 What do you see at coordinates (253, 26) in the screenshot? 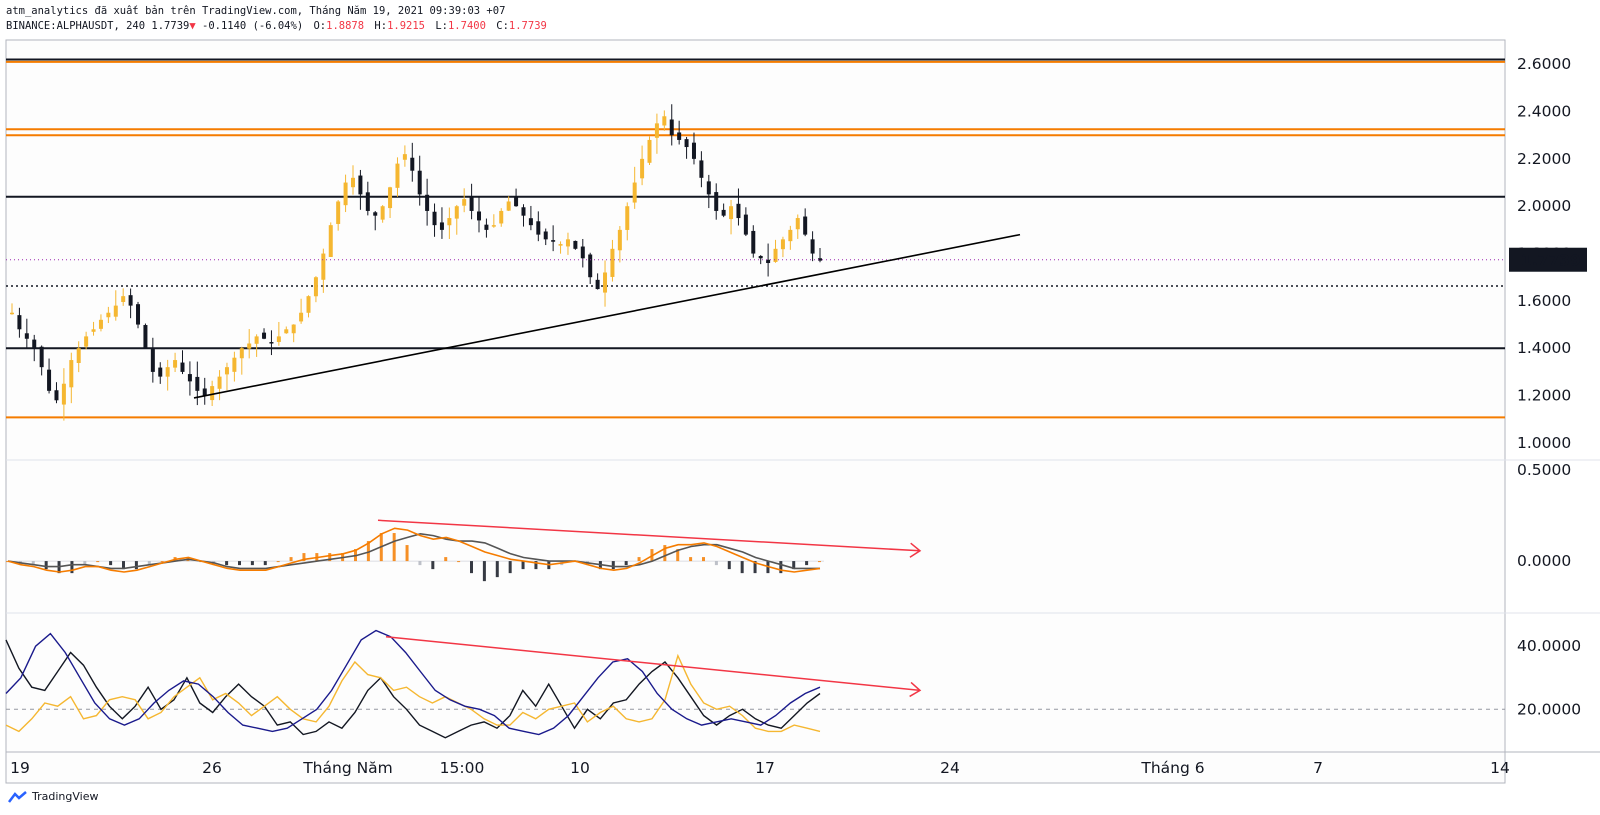
I see `price-change: -0.1140 (-6.04%)` at bounding box center [253, 26].